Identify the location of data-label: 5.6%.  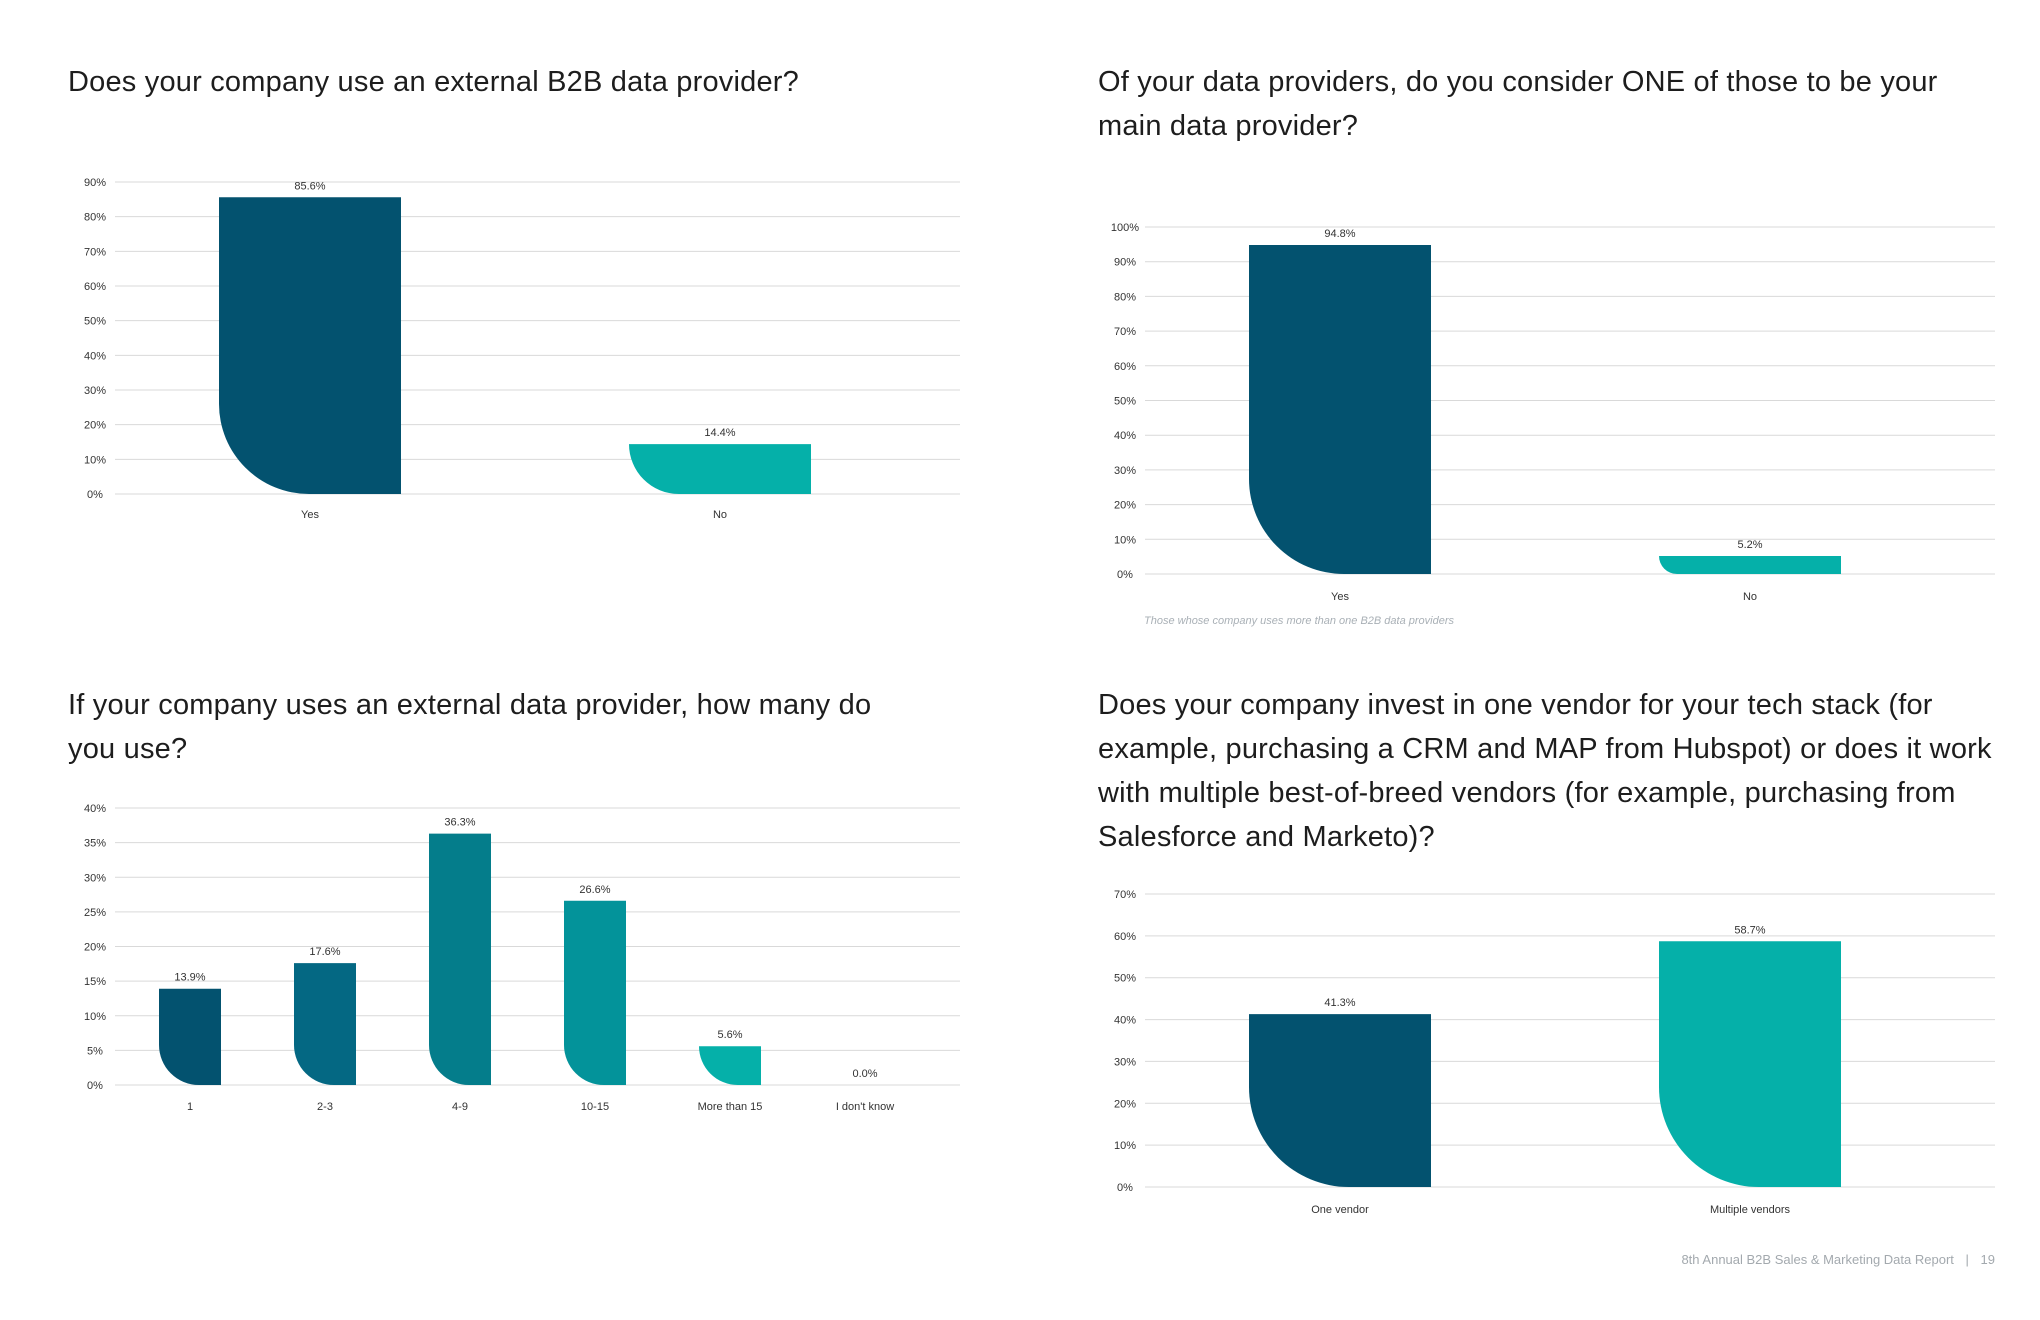
(729, 1035).